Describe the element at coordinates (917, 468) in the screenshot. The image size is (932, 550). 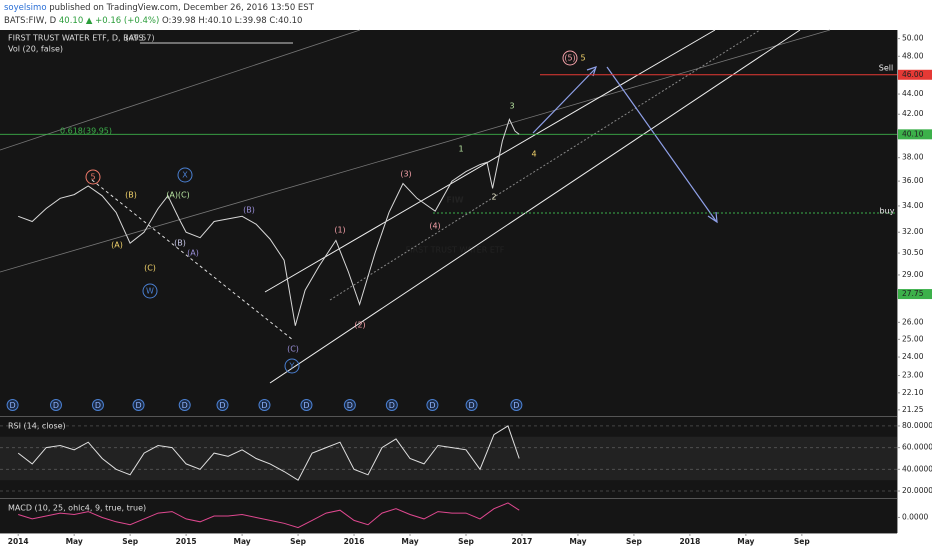
I see `y-tick-label: 40.0000` at that location.